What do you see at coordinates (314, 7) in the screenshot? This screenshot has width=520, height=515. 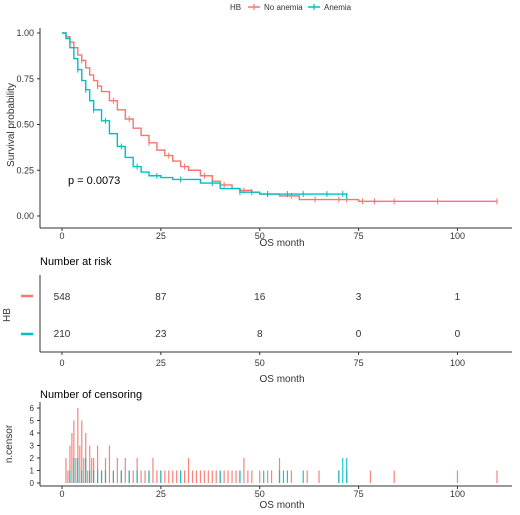 I see `legend-key-anemia` at bounding box center [314, 7].